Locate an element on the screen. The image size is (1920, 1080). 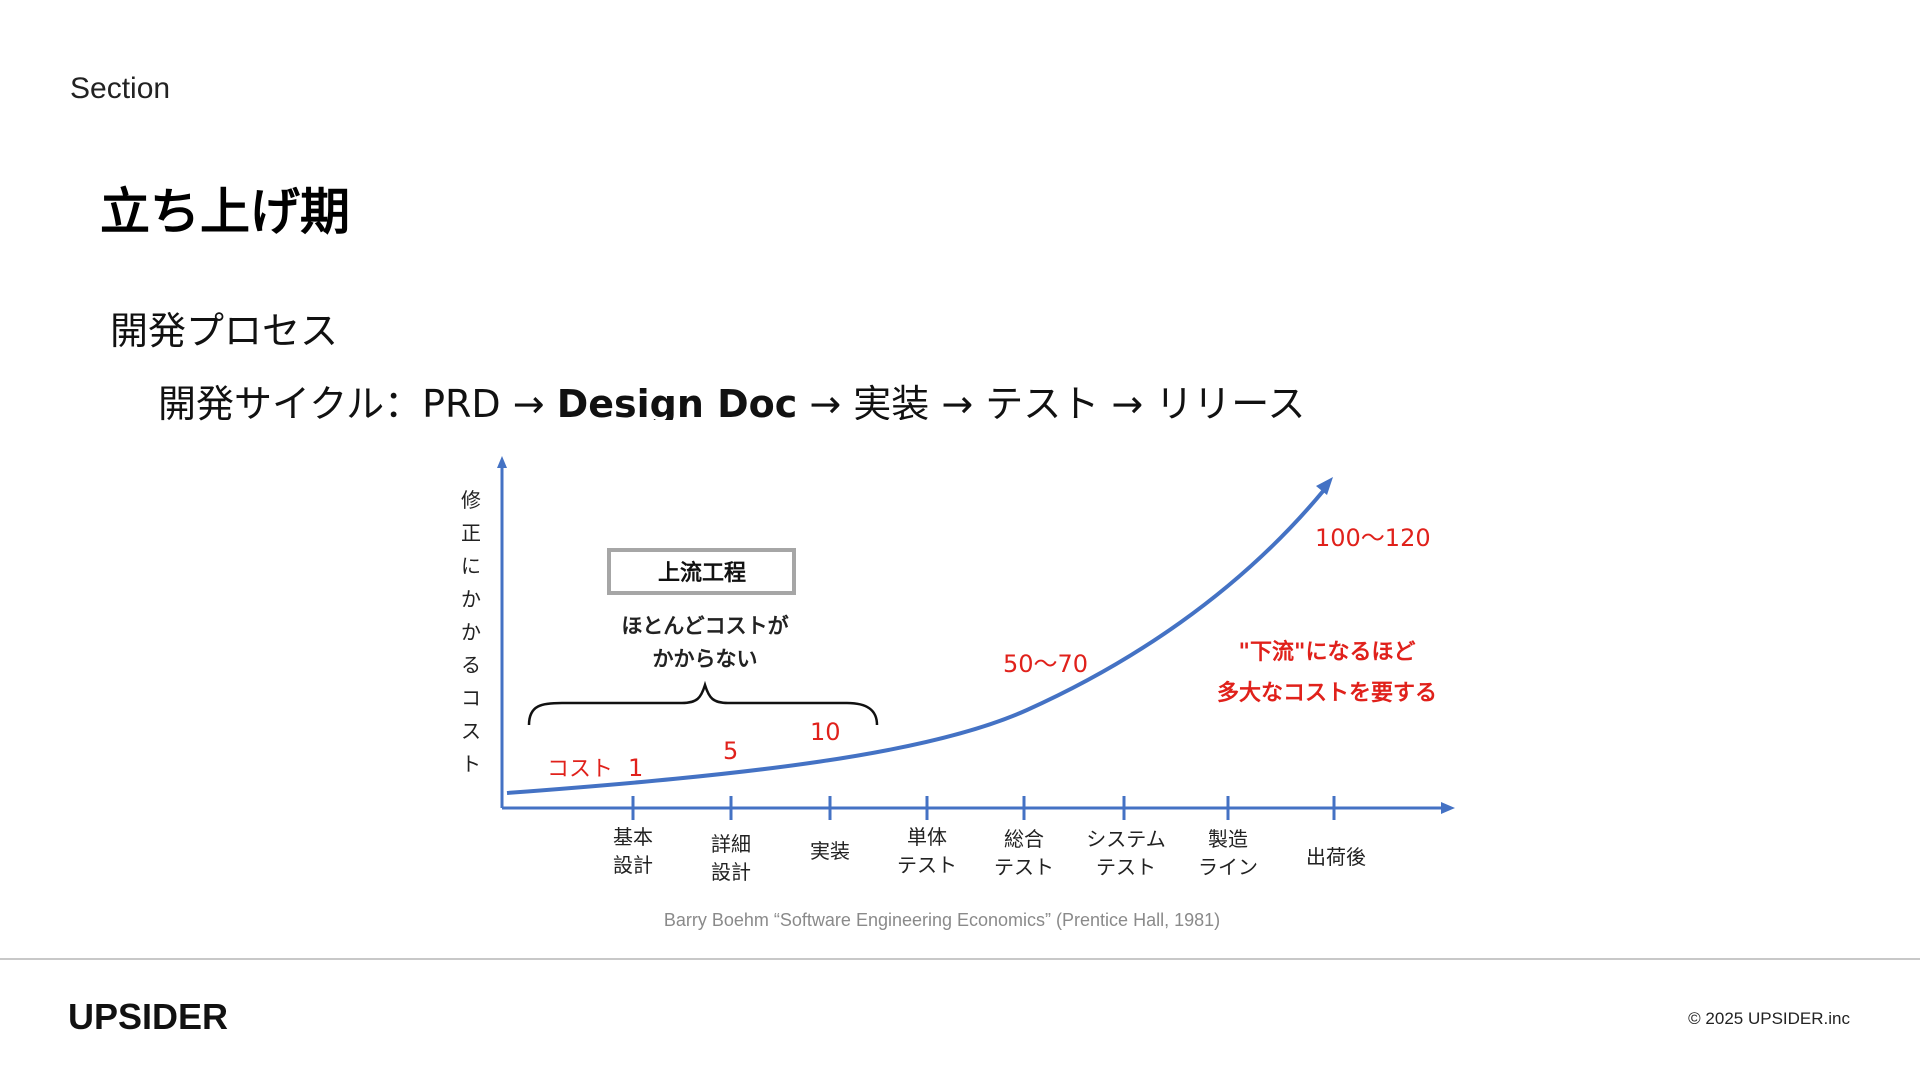
cost-curve-arrowhead is located at coordinates (1324, 486).